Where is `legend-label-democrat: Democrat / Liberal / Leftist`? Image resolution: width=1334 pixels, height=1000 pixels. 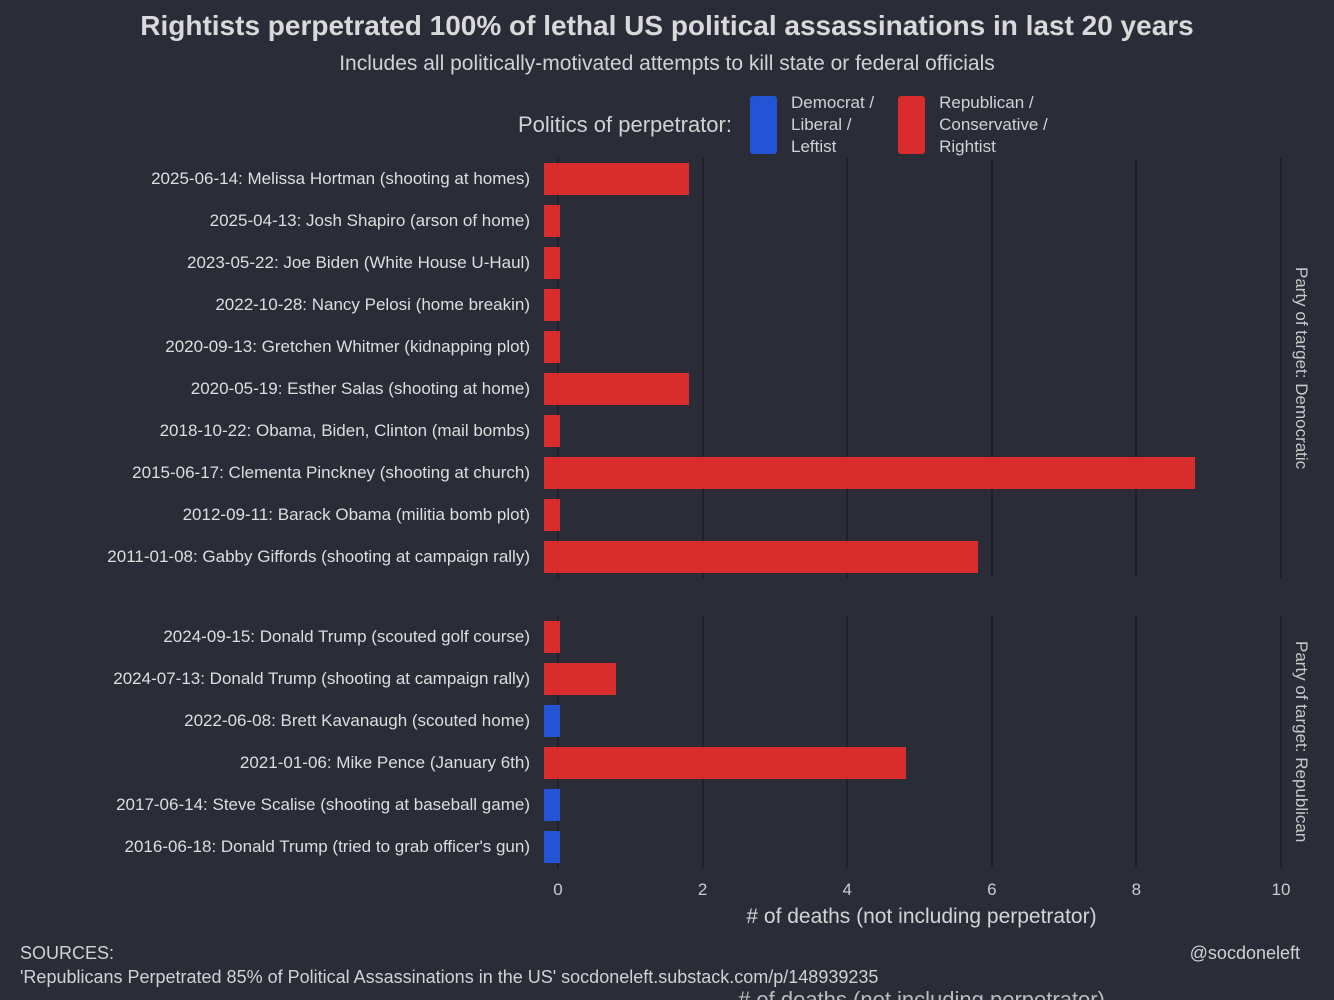
legend-label-democrat: Democrat / Liberal / Leftist is located at coordinates (832, 124).